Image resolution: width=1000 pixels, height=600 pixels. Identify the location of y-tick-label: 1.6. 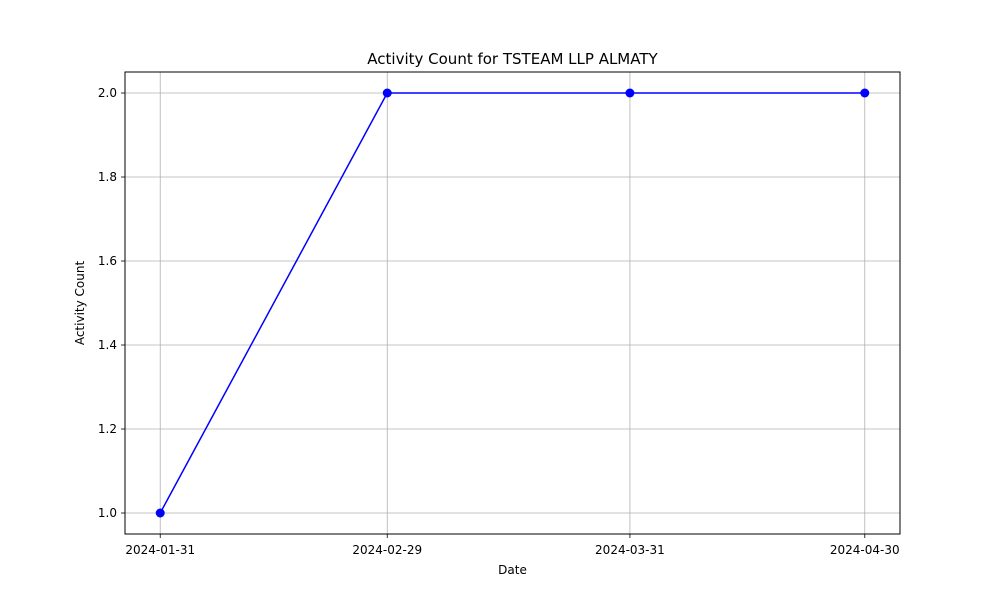
(107, 261).